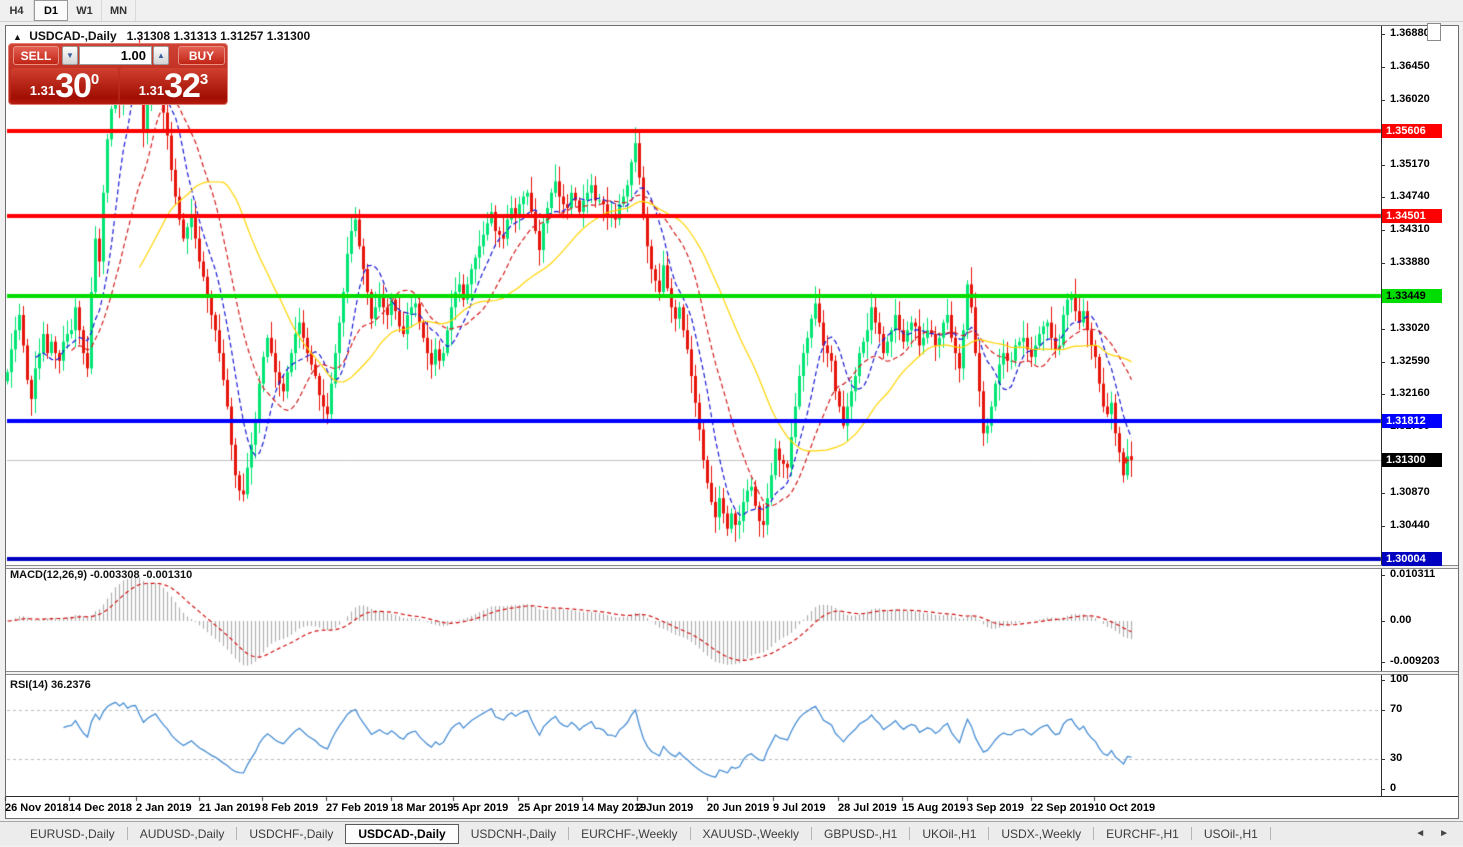 This screenshot has height=847, width=1463. I want to click on macd-indicator-label: MACD(12,26,9) -0.003308 -0.001310, so click(101, 575).